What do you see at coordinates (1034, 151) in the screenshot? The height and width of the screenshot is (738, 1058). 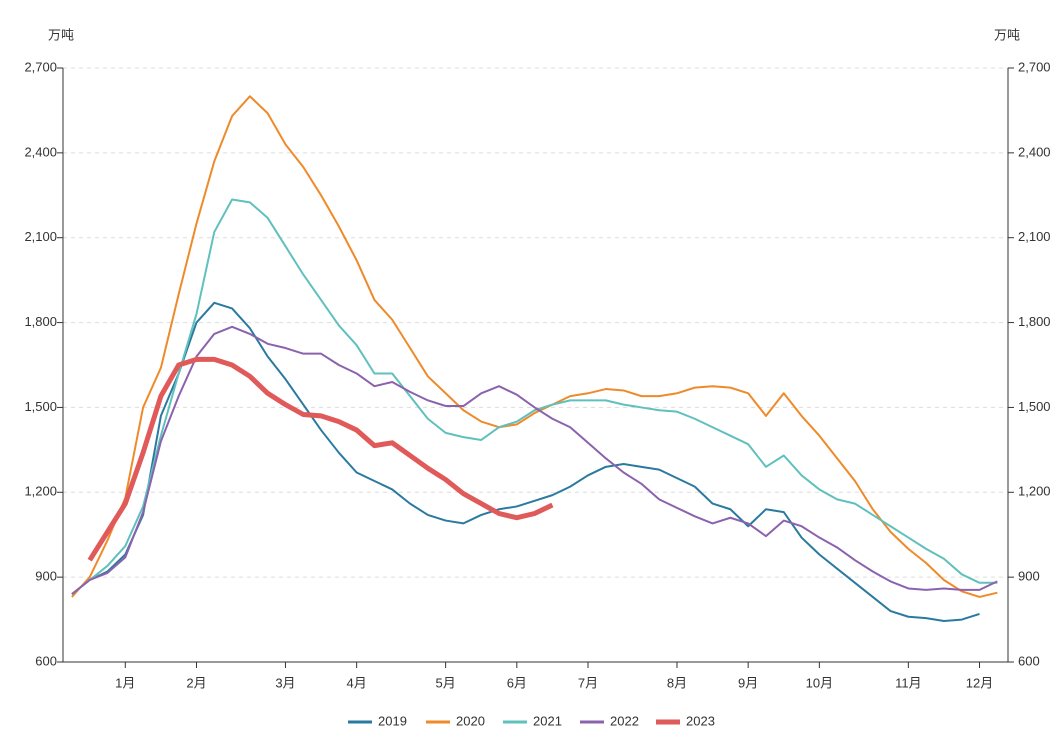 I see `y2-tick-label: 2,400` at bounding box center [1034, 151].